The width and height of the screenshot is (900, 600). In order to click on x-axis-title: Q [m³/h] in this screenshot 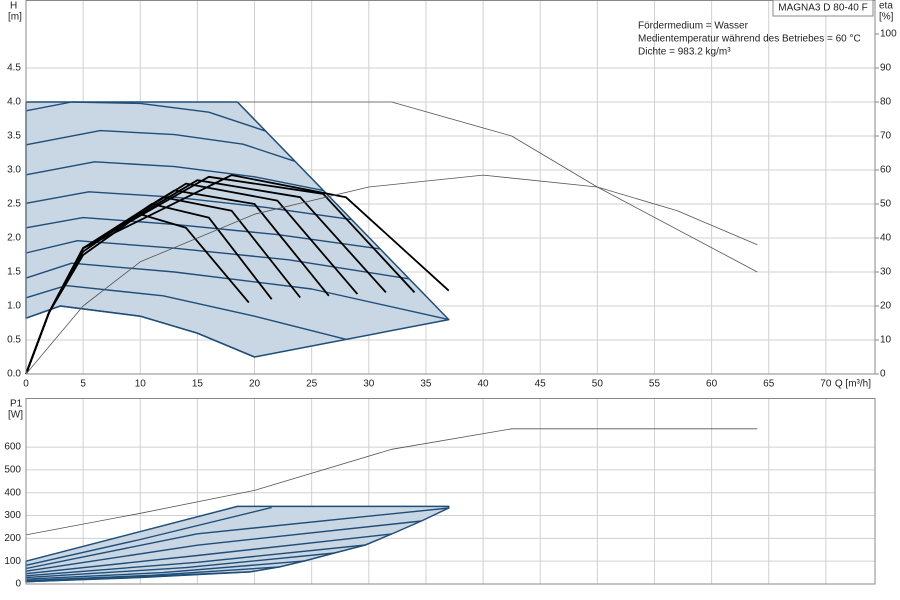, I will do `click(853, 384)`.